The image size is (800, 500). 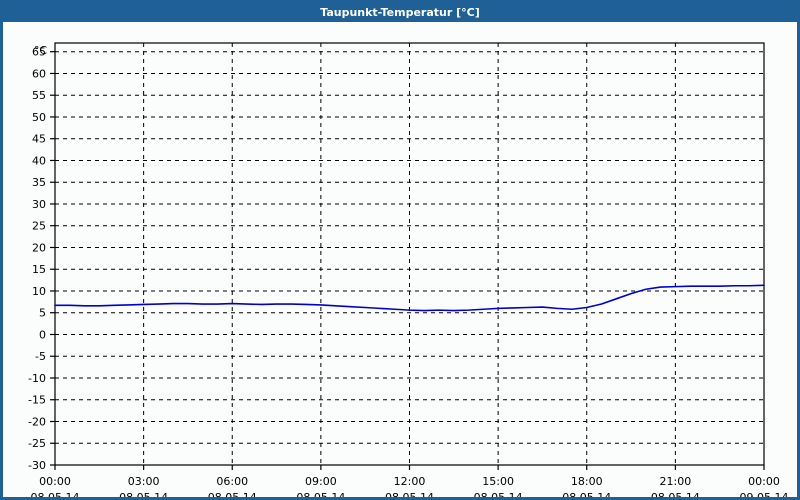 I want to click on y-tick-label: 25, so click(x=39, y=226).